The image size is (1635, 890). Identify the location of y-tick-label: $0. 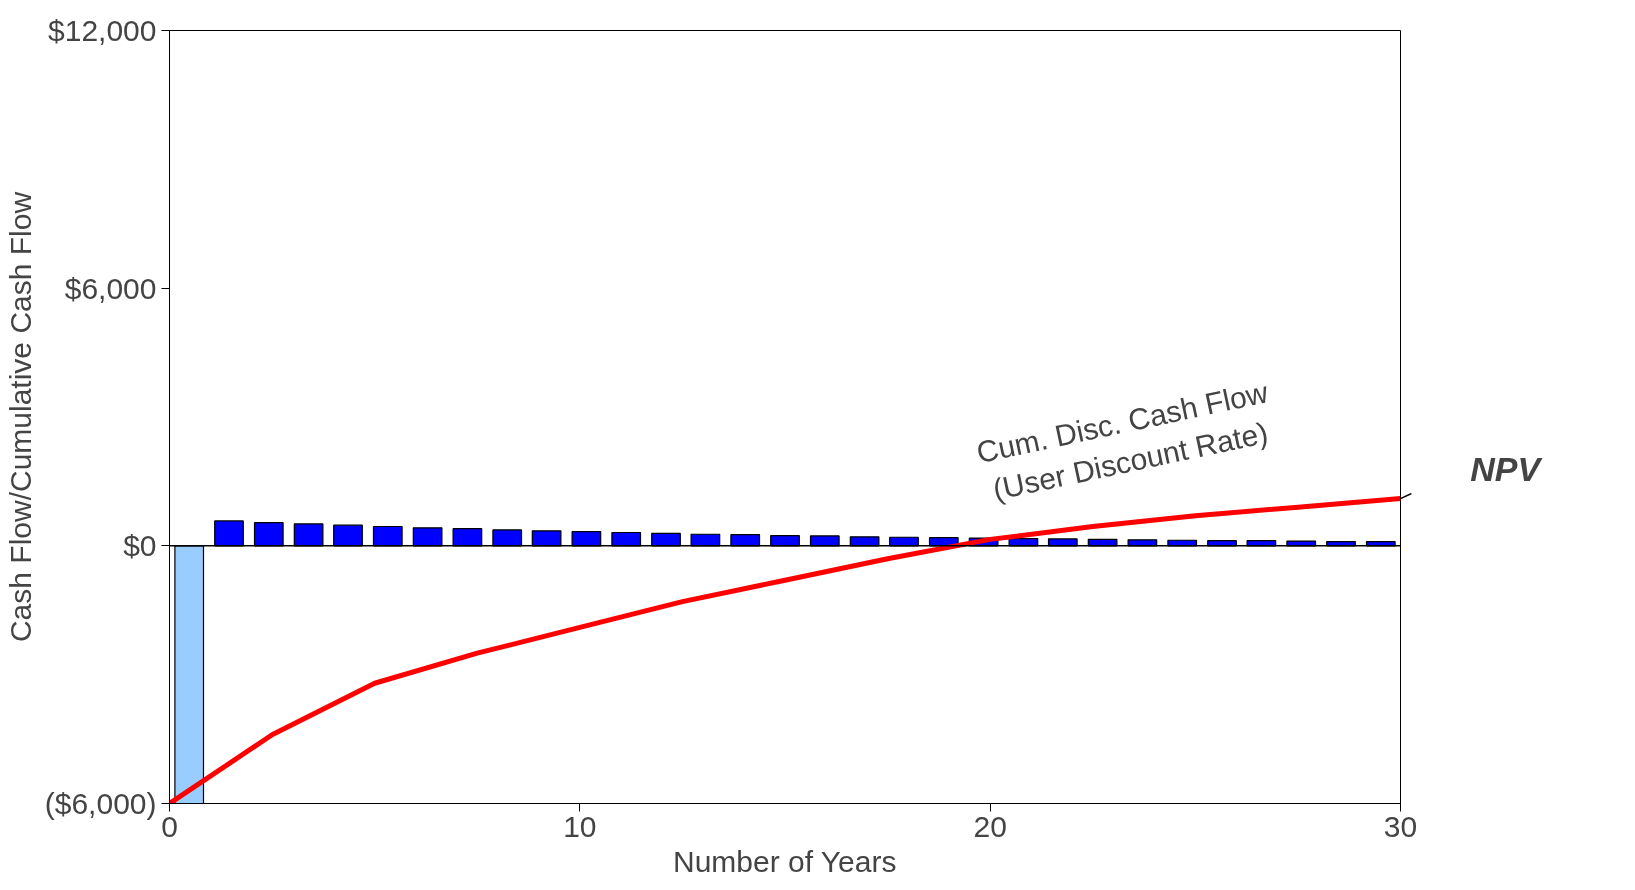
(140, 546).